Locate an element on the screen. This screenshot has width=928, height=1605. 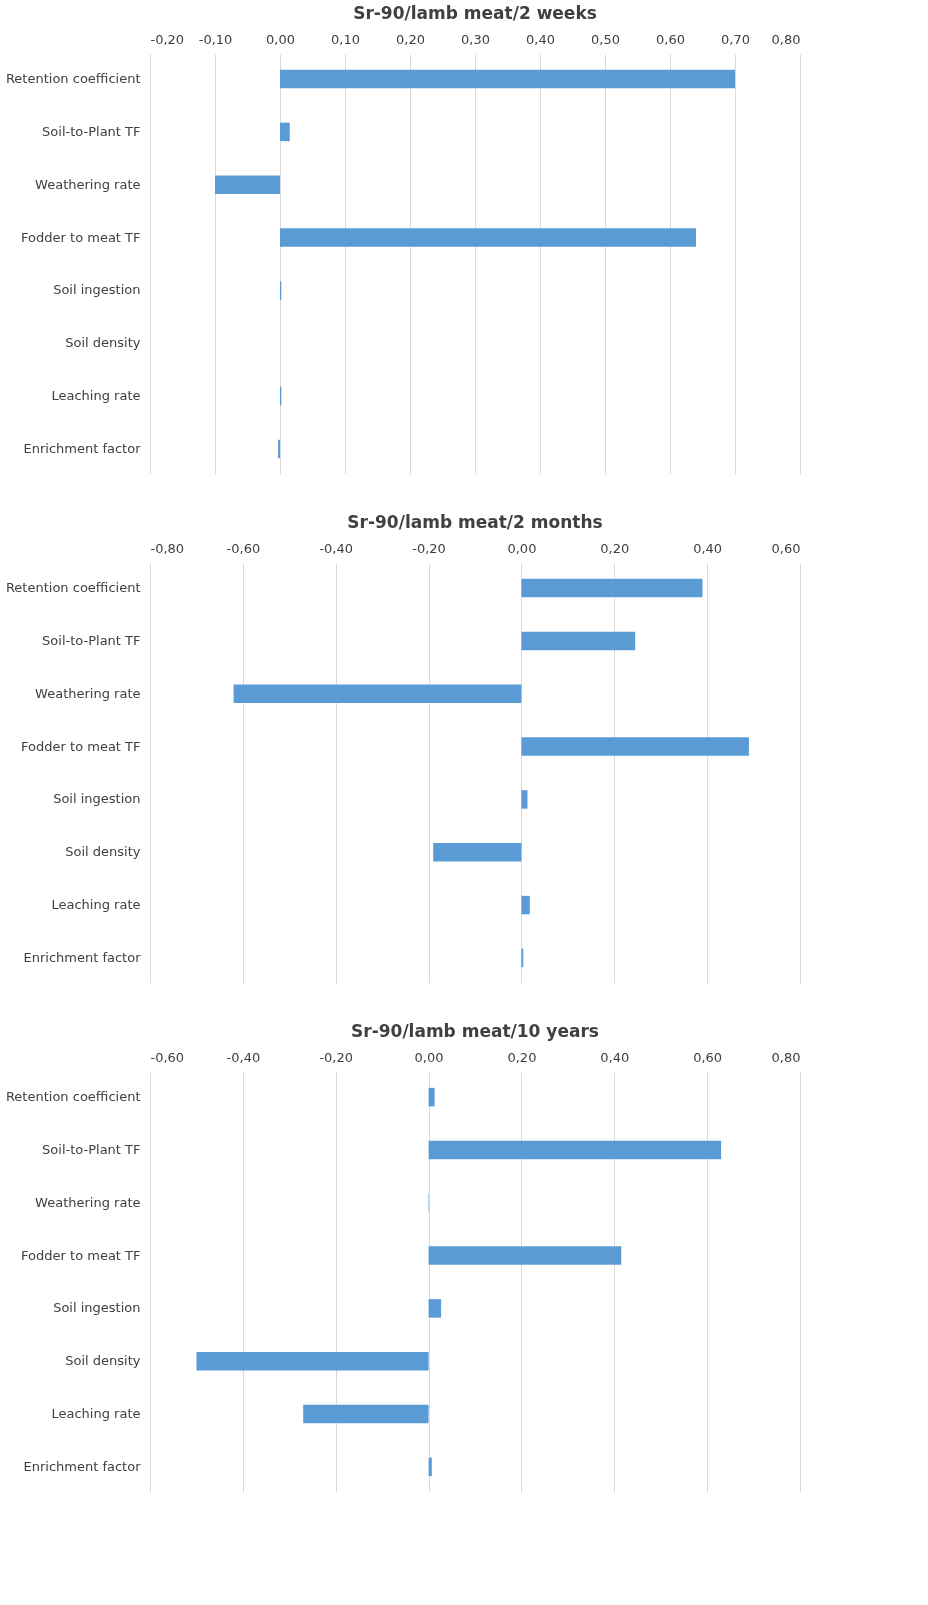
x-tick-label: 0,10 is located at coordinates (345, 39).